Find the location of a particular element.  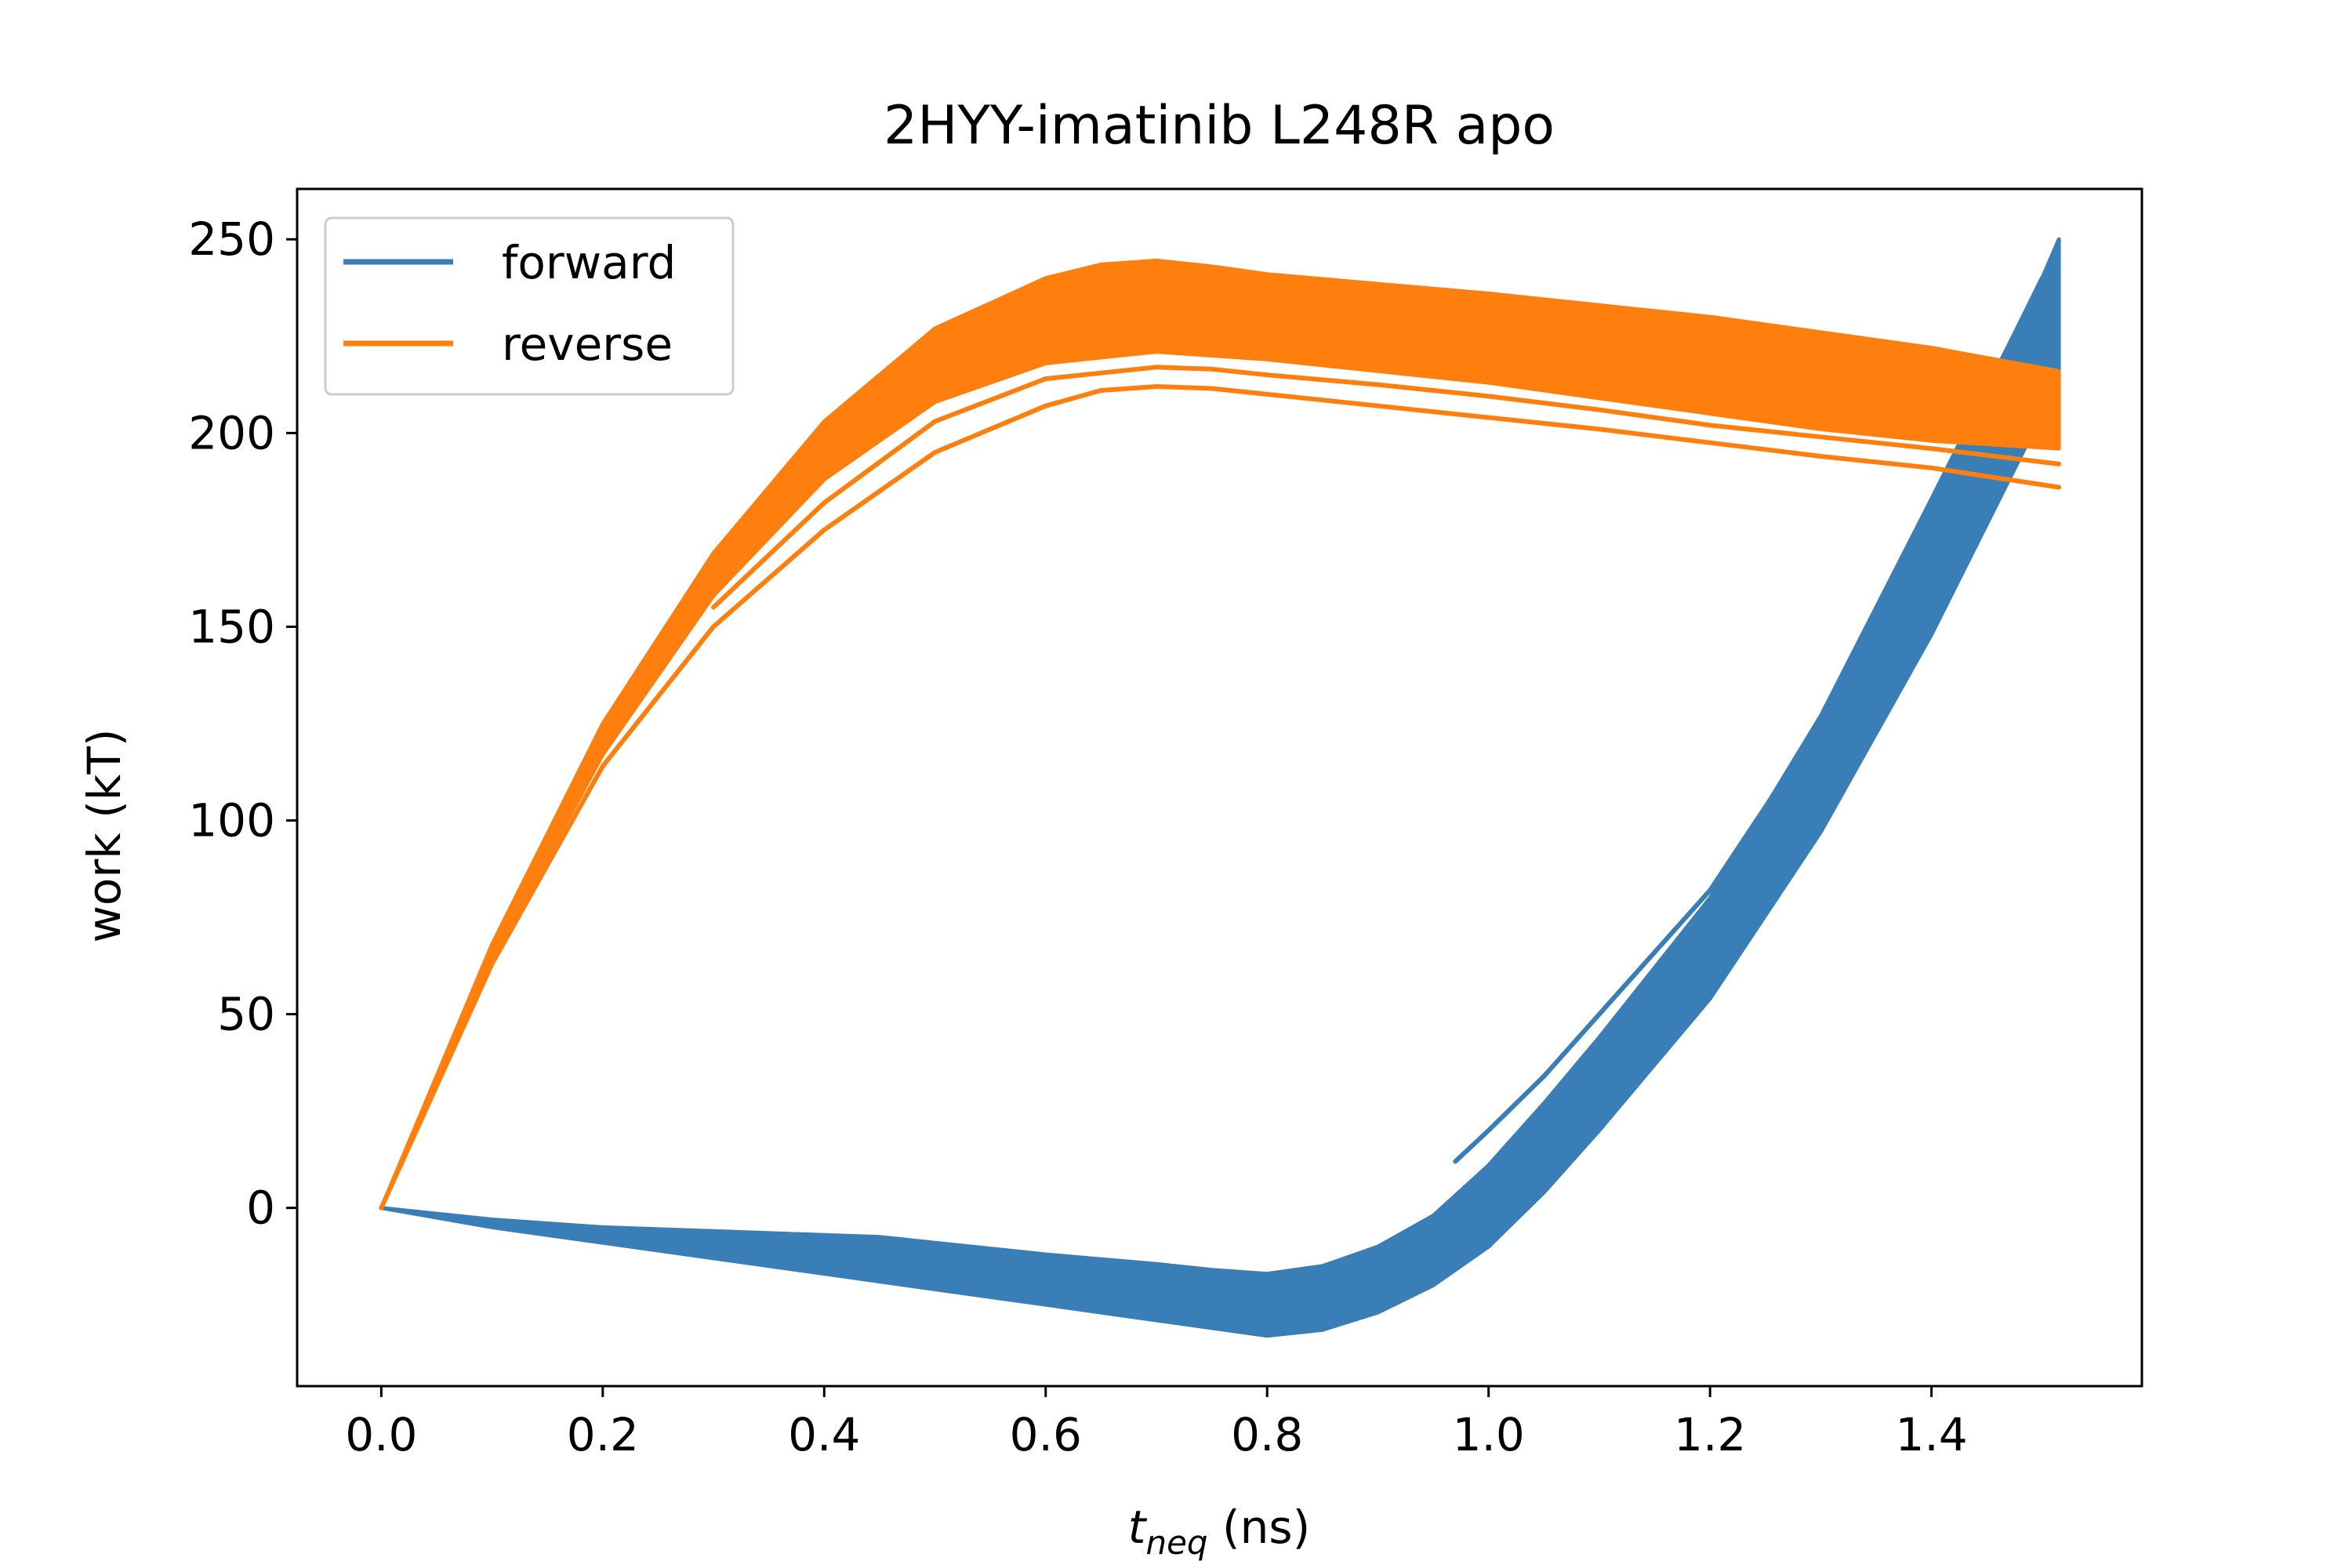

x-axis-label-symbol: t is located at coordinates (1138, 1527).